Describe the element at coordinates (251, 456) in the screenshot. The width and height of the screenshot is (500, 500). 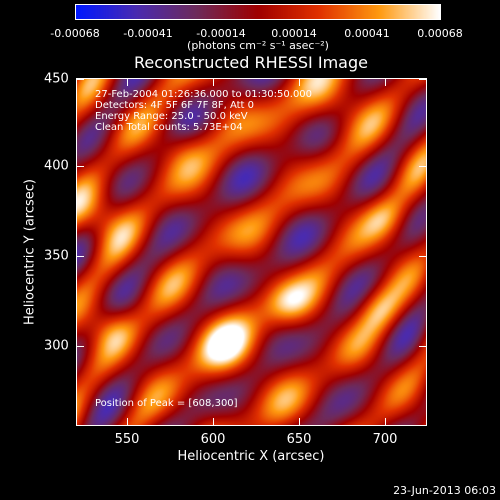
I see `x-axis-label: Heliocentric X (arcsec)` at that location.